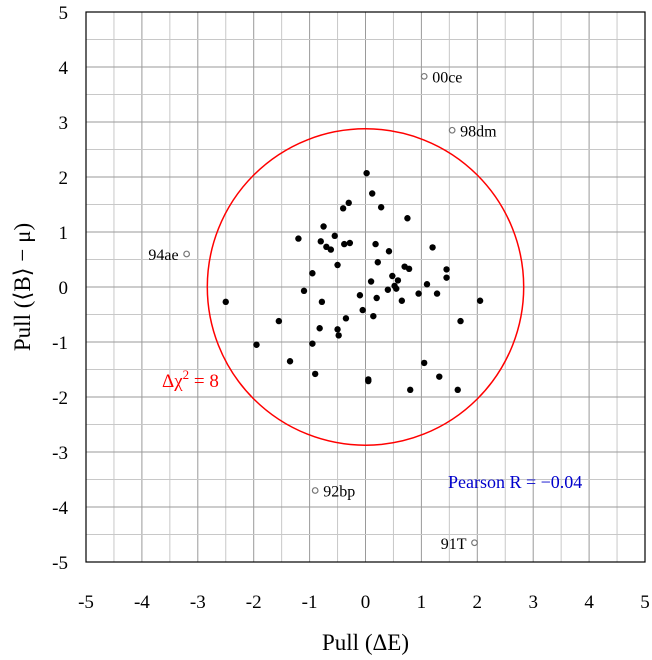 The width and height of the screenshot is (652, 660). I want to click on y-tick-label: -1, so click(60, 343).